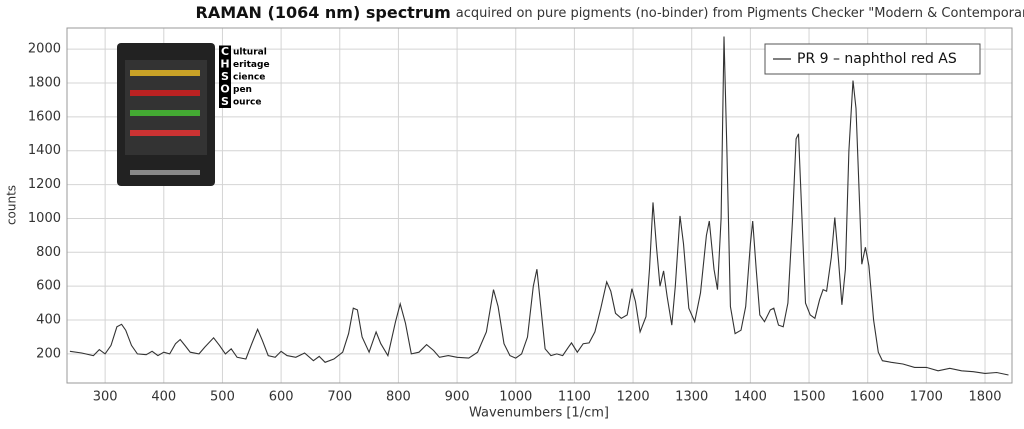 This screenshot has width=1024, height=429. I want to click on x-tick-label: 1700, so click(926, 397).